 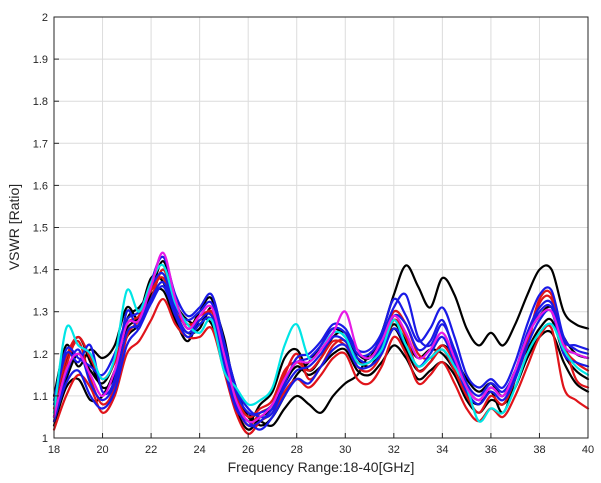 What do you see at coordinates (14, 227) in the screenshot?
I see `y-axis-label: VSWR [Ratio]` at bounding box center [14, 227].